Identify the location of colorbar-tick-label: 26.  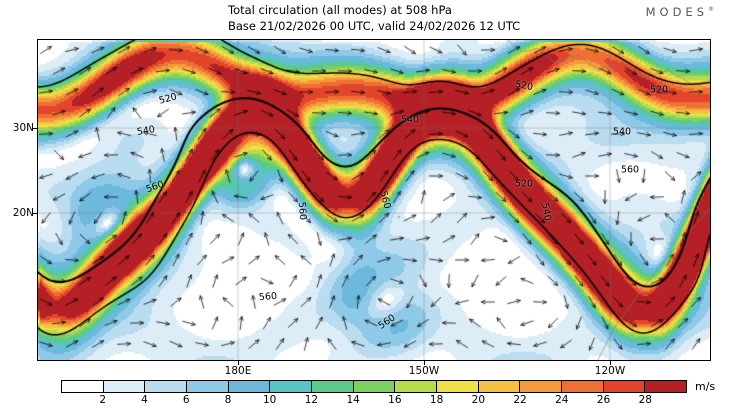
(603, 400).